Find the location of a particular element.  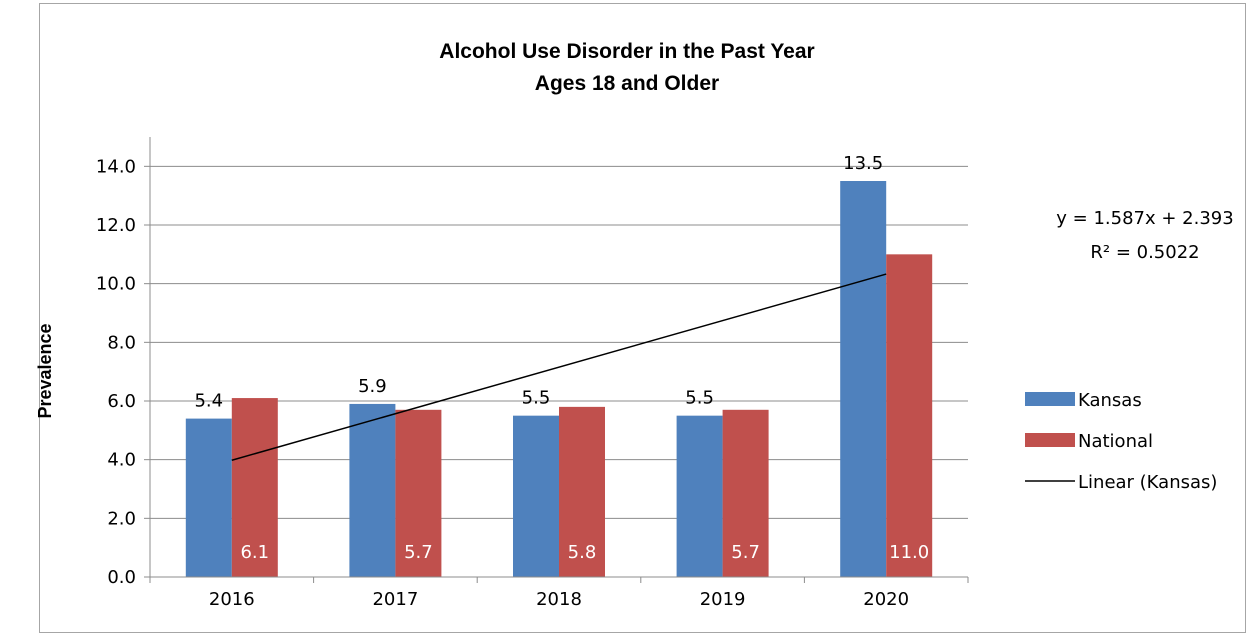

bar-national-2020 is located at coordinates (909, 416).